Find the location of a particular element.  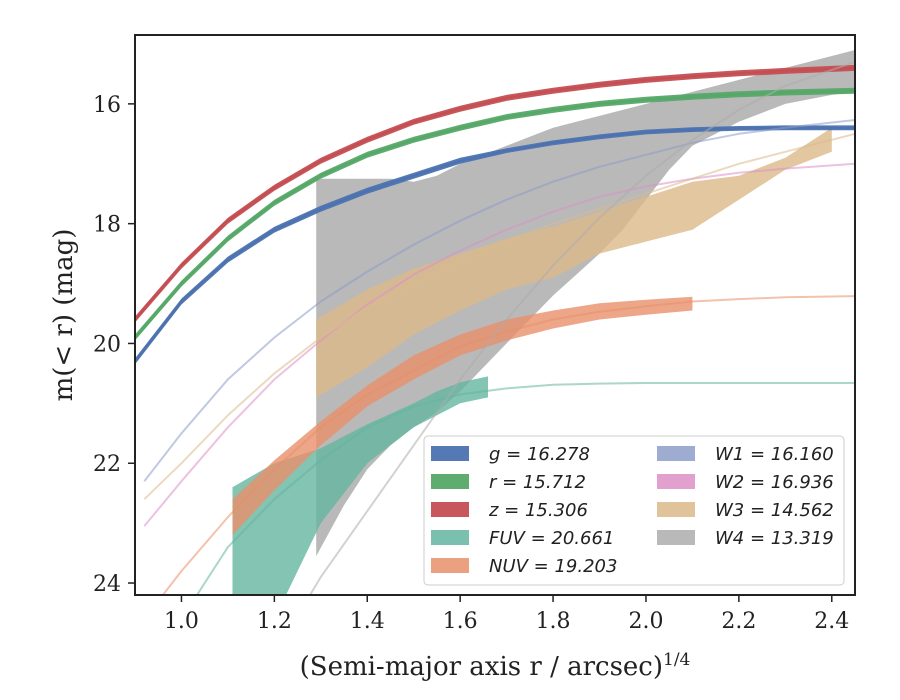

legend-label-w3: W3 = 14.562 is located at coordinates (774, 510).